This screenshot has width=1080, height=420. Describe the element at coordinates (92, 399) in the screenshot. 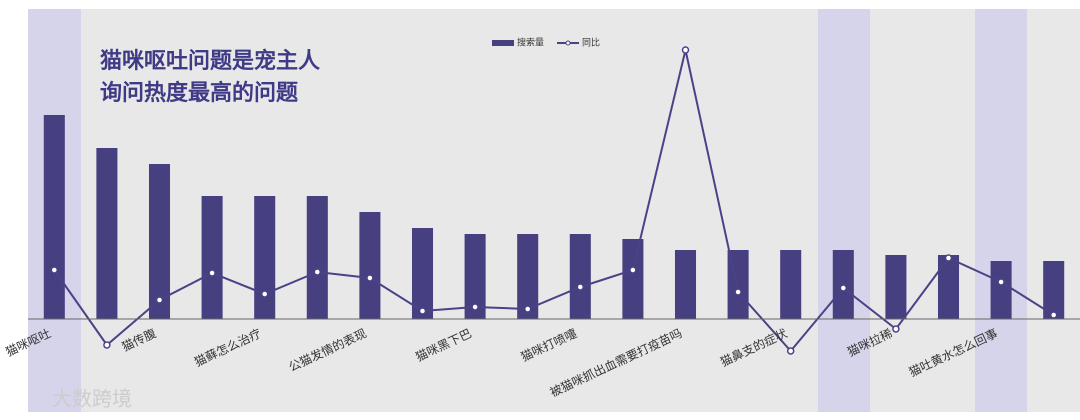

I see `watermark: 大数跨境` at that location.